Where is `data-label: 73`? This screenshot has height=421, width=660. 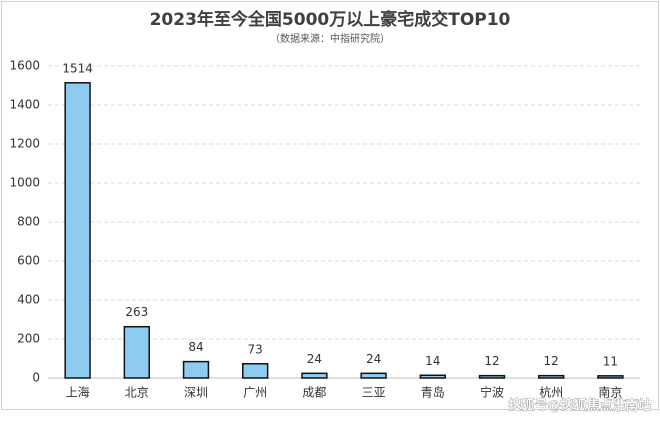 data-label: 73 is located at coordinates (255, 349).